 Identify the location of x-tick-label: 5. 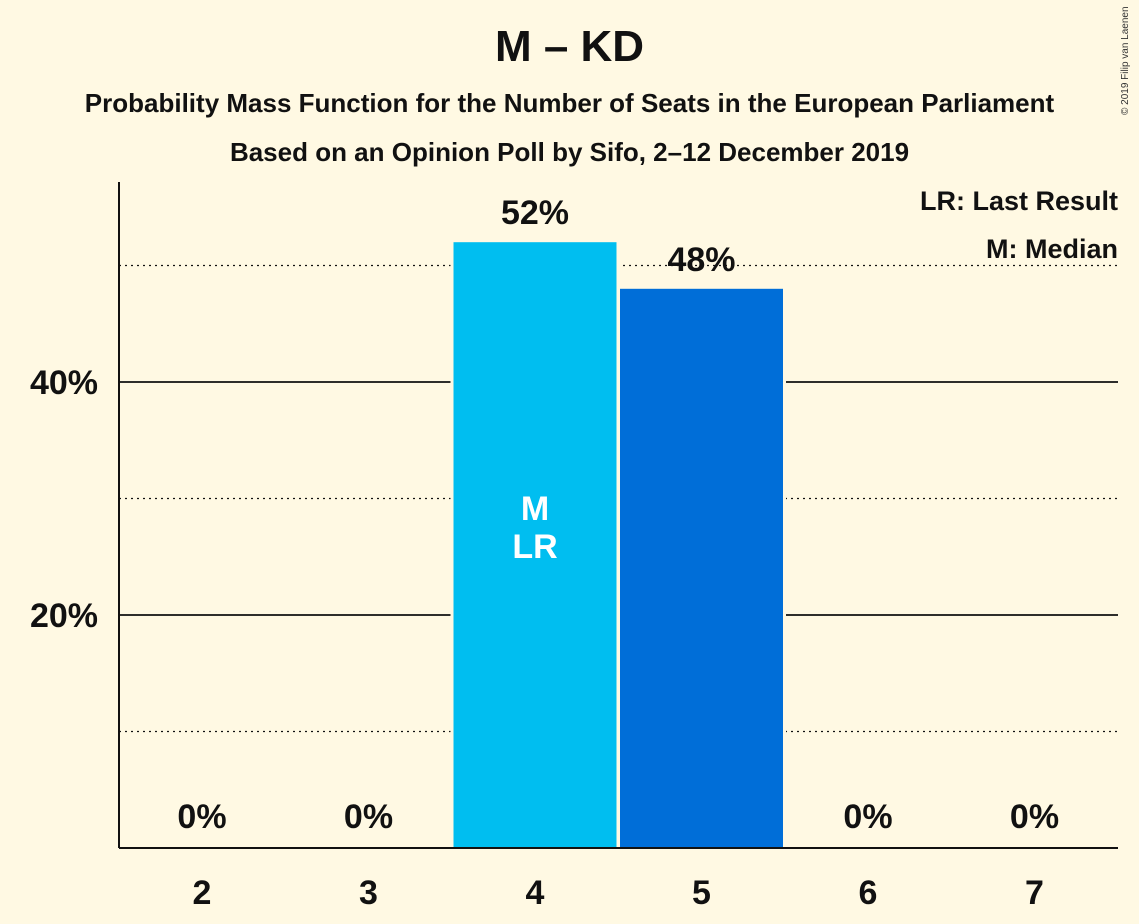
(701, 893).